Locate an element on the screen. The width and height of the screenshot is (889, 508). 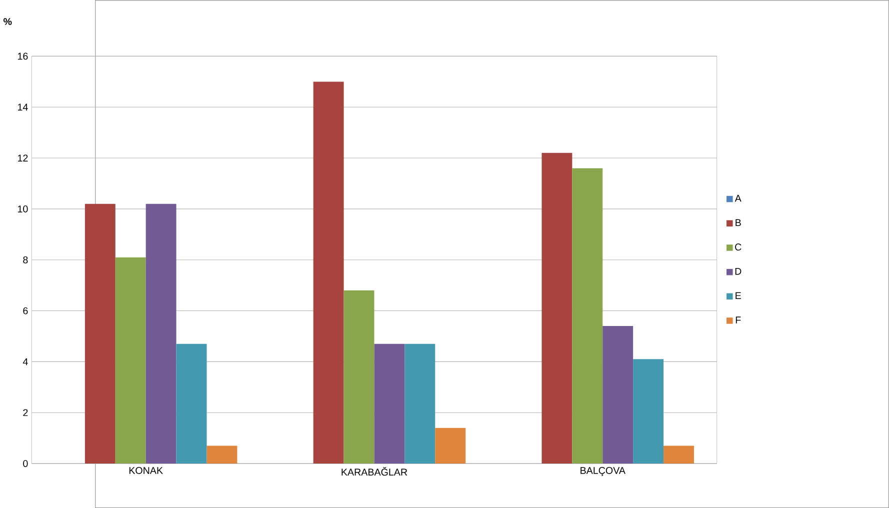
y-tick-label: 0 is located at coordinates (25, 463).